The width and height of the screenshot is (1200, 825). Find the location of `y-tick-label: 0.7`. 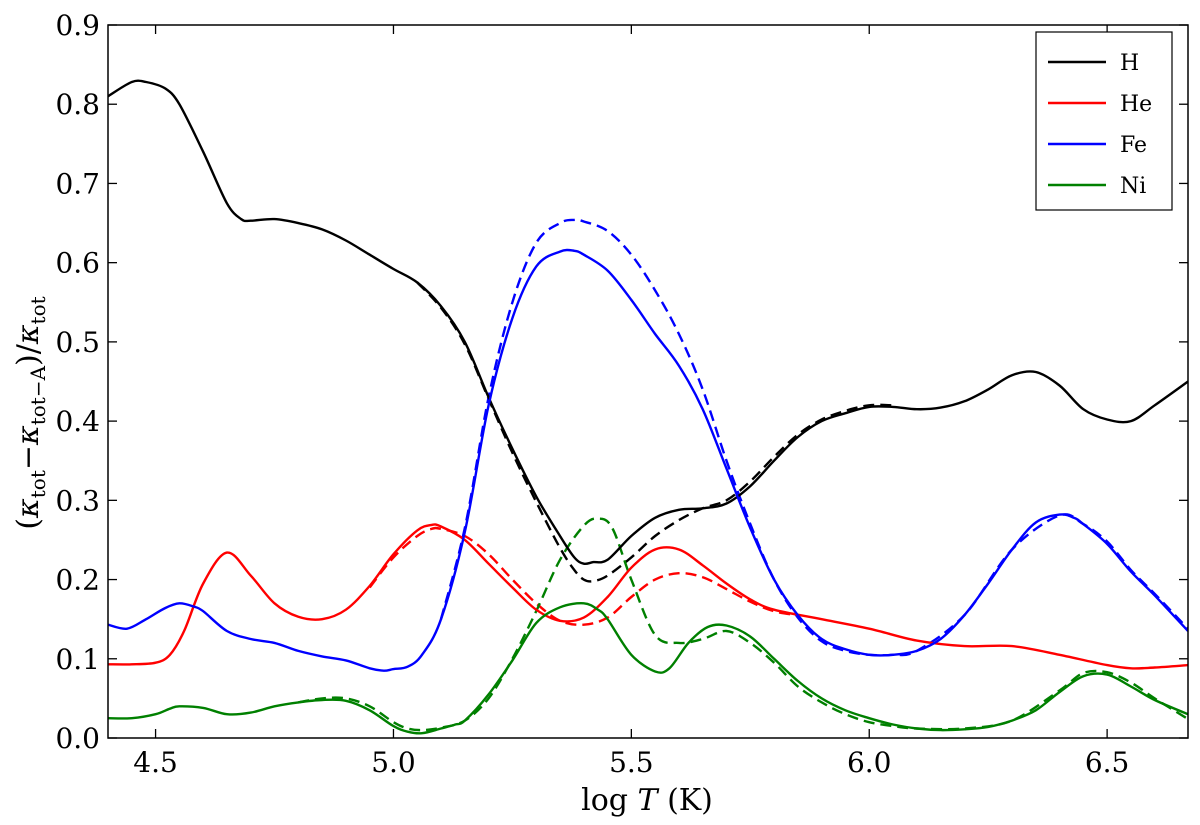

y-tick-label: 0.7 is located at coordinates (77, 183).